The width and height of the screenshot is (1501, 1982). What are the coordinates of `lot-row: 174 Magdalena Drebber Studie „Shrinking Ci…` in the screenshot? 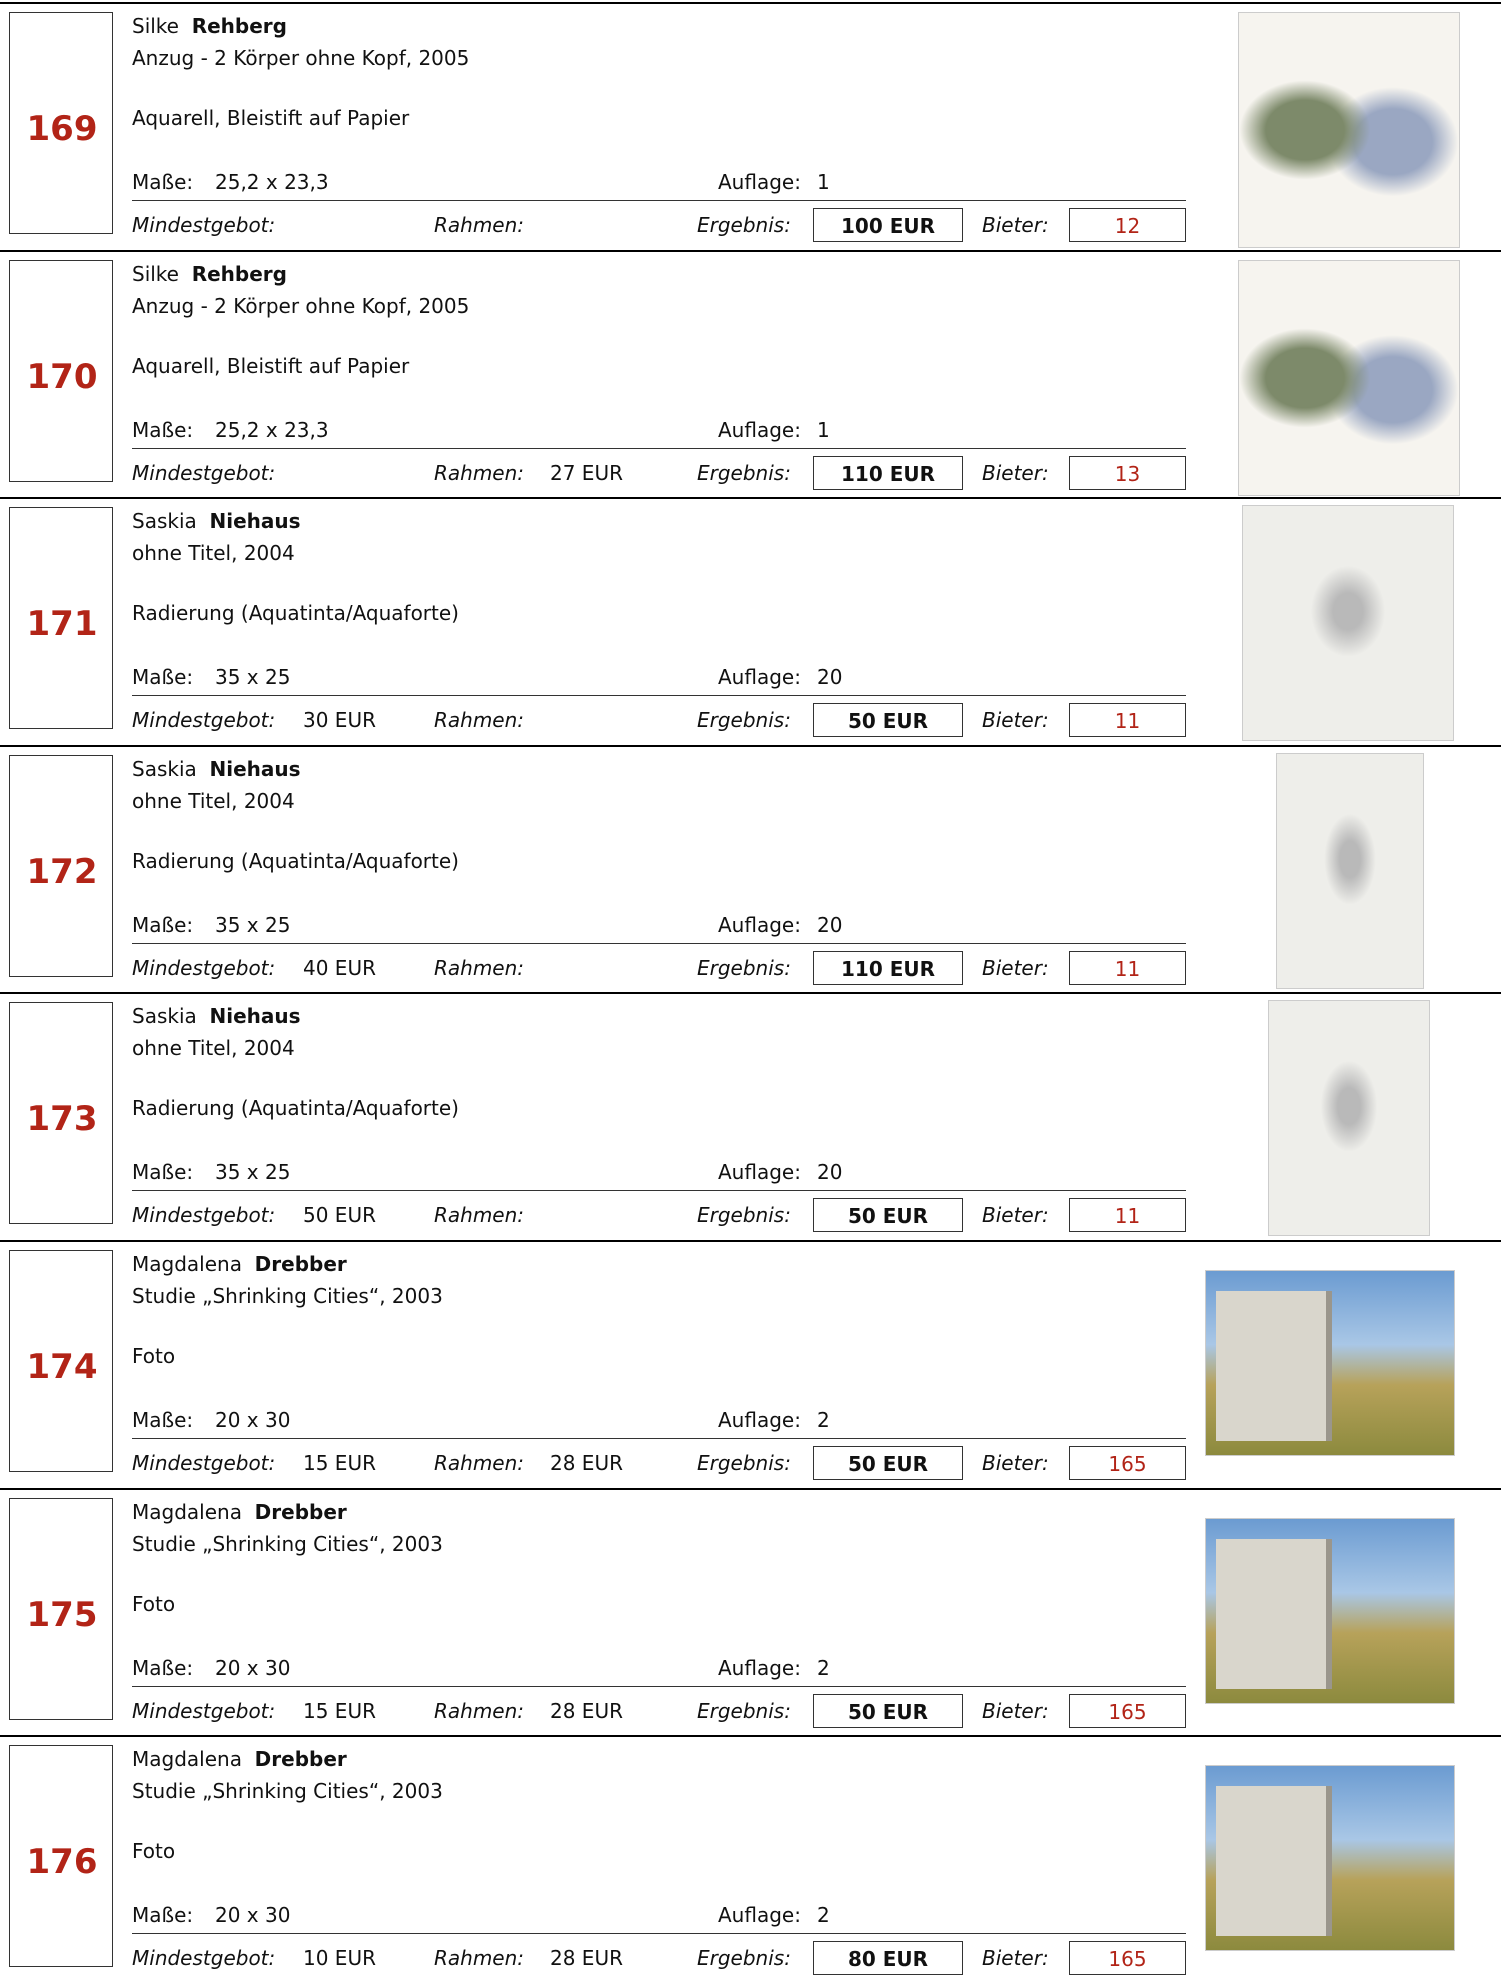 It's located at (750, 1363).